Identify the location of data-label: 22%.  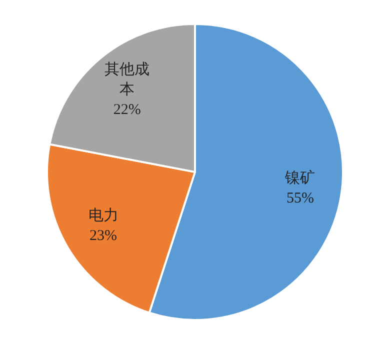
(127, 110).